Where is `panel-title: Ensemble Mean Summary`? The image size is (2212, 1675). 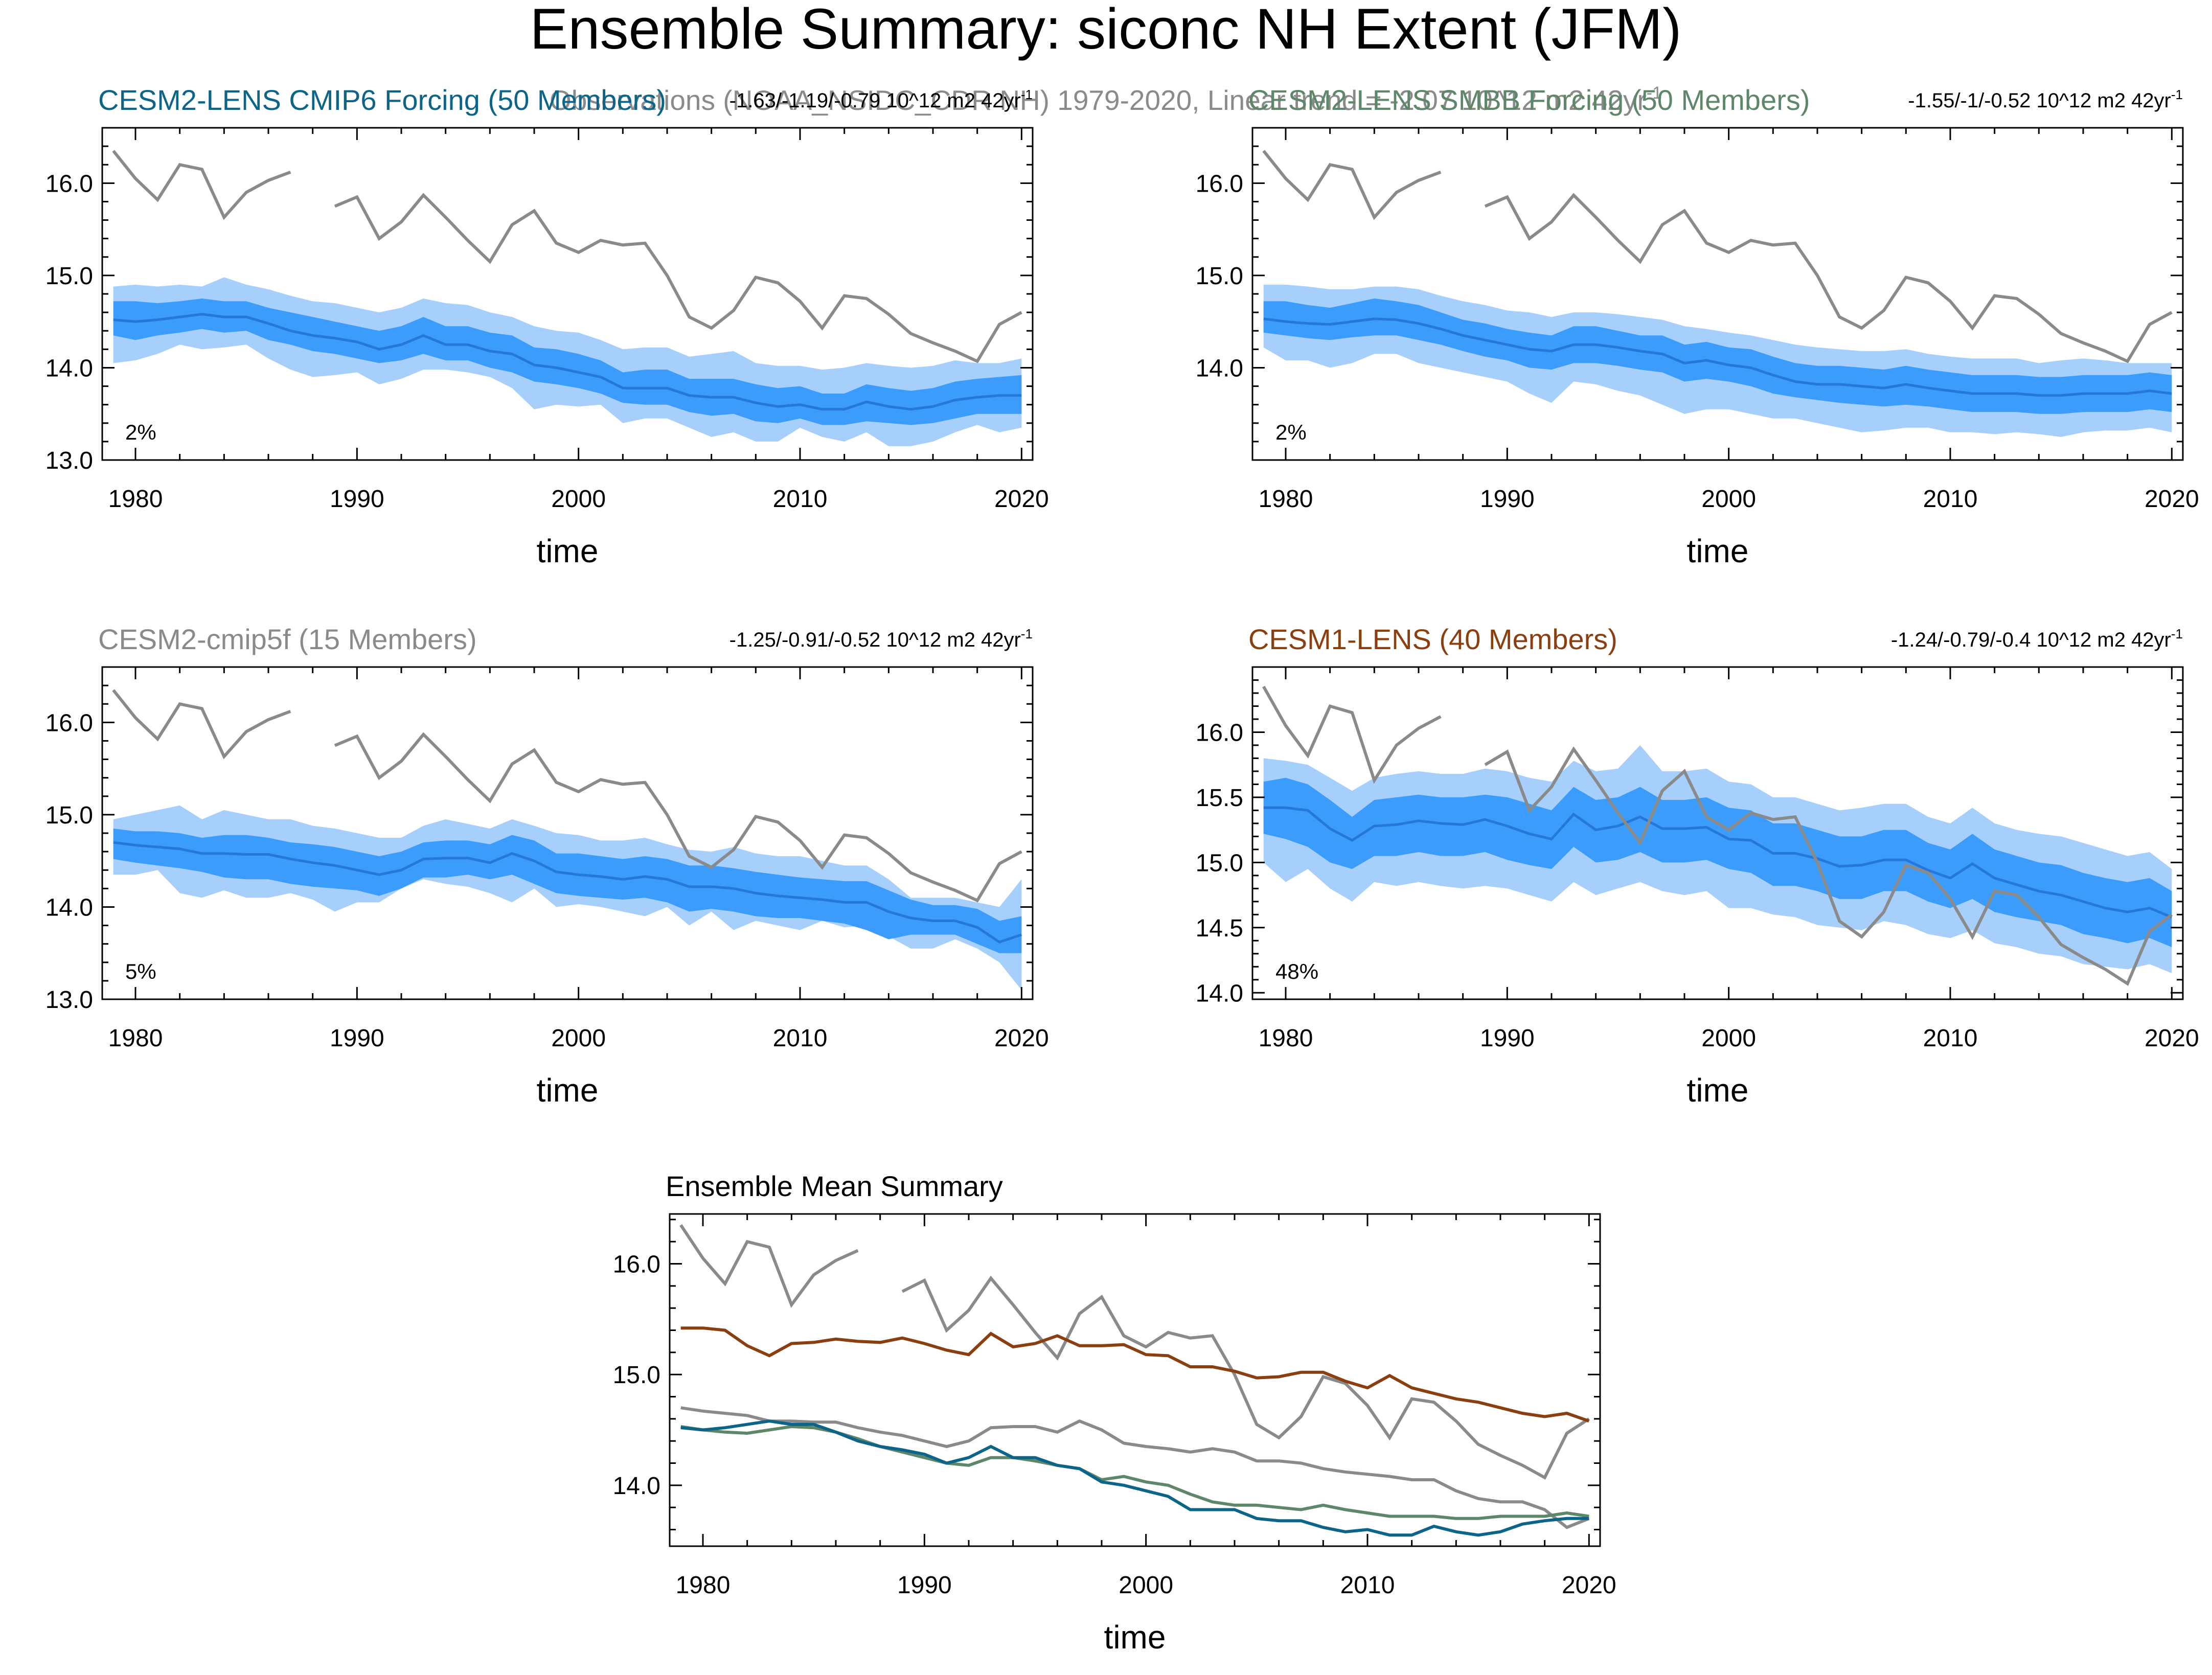 panel-title: Ensemble Mean Summary is located at coordinates (834, 1186).